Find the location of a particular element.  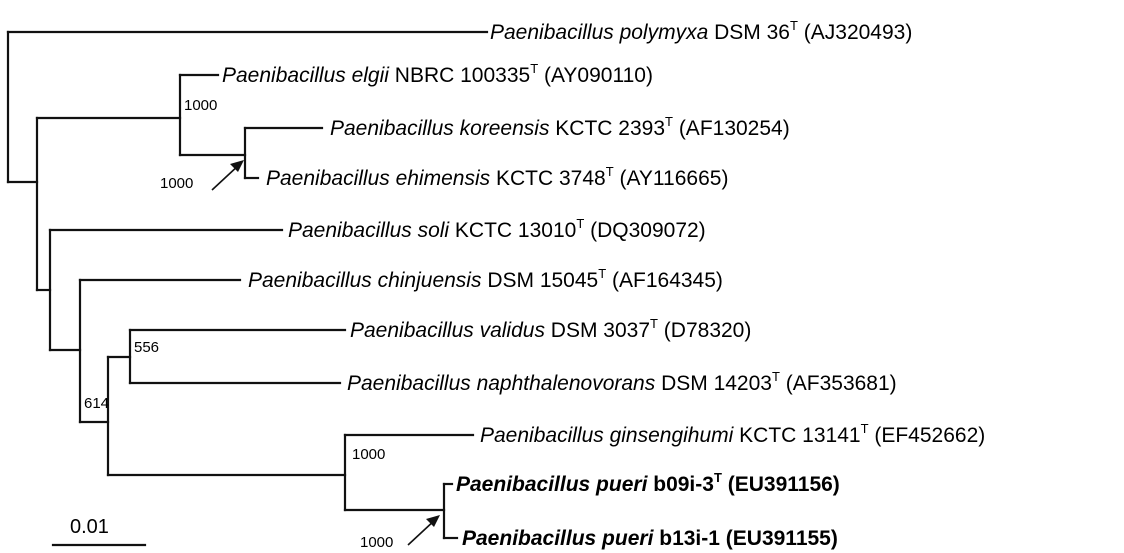

taxon-accession: (EF452662) is located at coordinates (927, 435).